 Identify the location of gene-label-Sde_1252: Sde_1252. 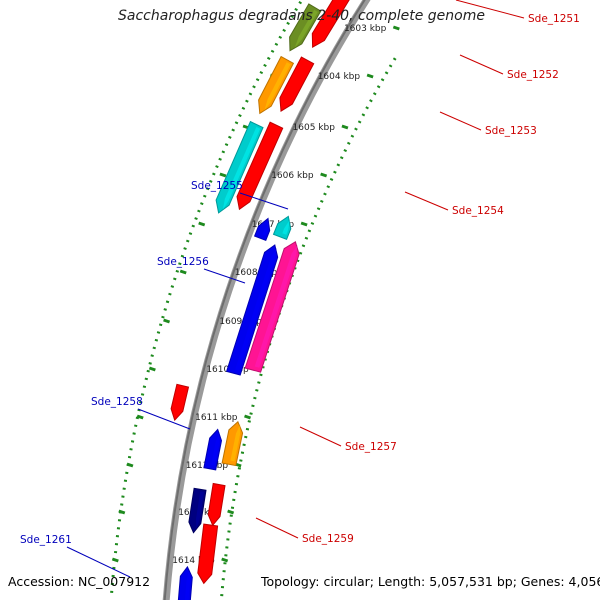
(533, 75).